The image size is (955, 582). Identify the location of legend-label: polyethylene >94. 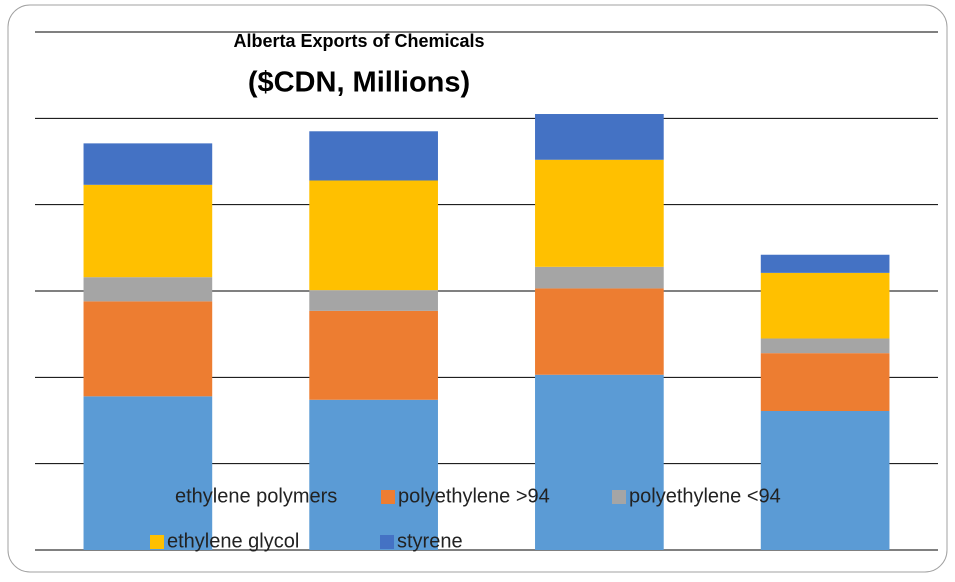
(474, 496).